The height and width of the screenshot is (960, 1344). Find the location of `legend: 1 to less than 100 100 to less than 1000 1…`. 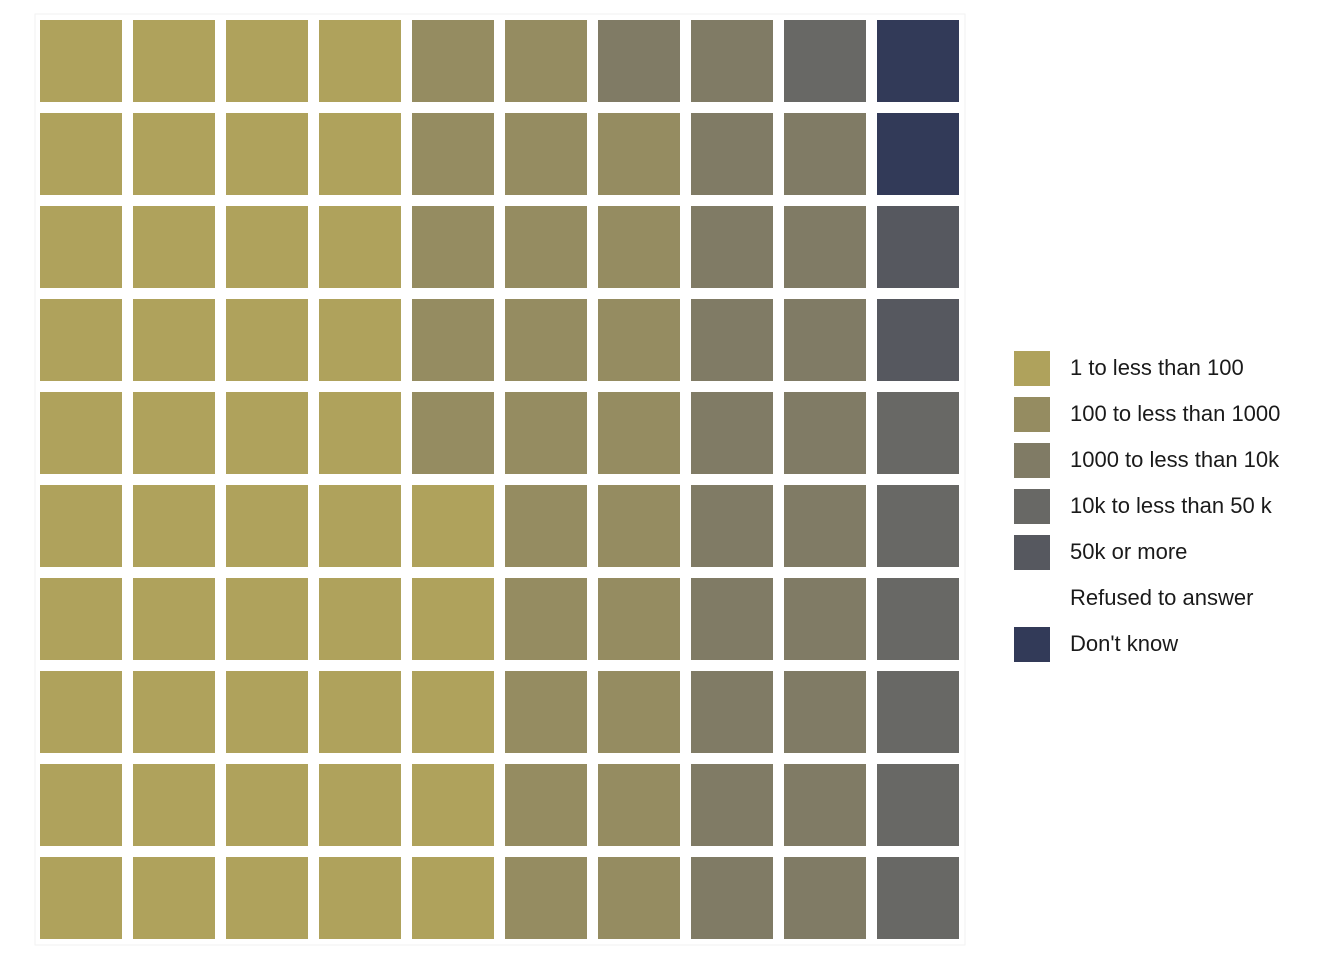

legend: 1 to less than 100 100 to less than 1000 1… is located at coordinates (1147, 506).